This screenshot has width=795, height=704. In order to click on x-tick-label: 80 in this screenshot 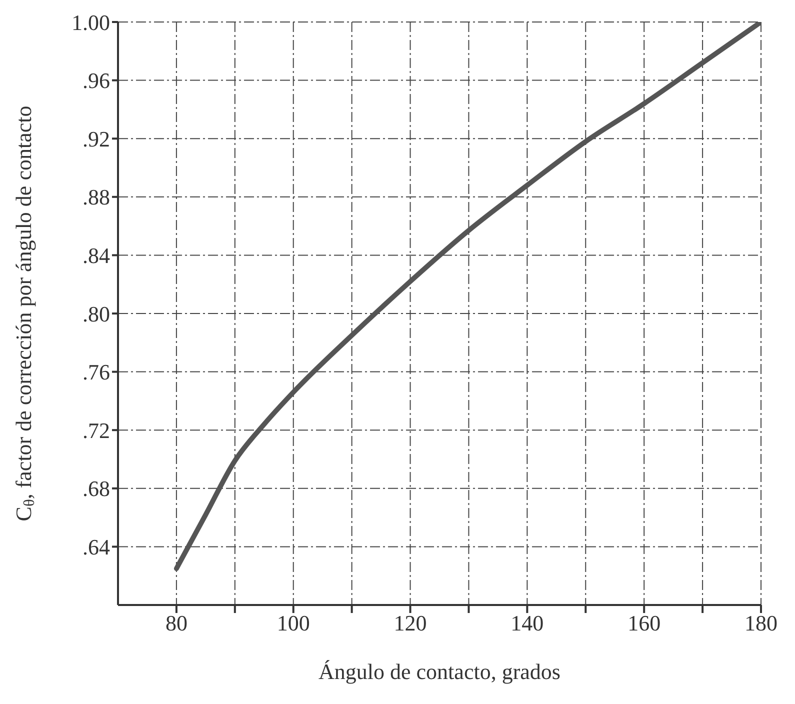, I will do `click(176, 623)`.